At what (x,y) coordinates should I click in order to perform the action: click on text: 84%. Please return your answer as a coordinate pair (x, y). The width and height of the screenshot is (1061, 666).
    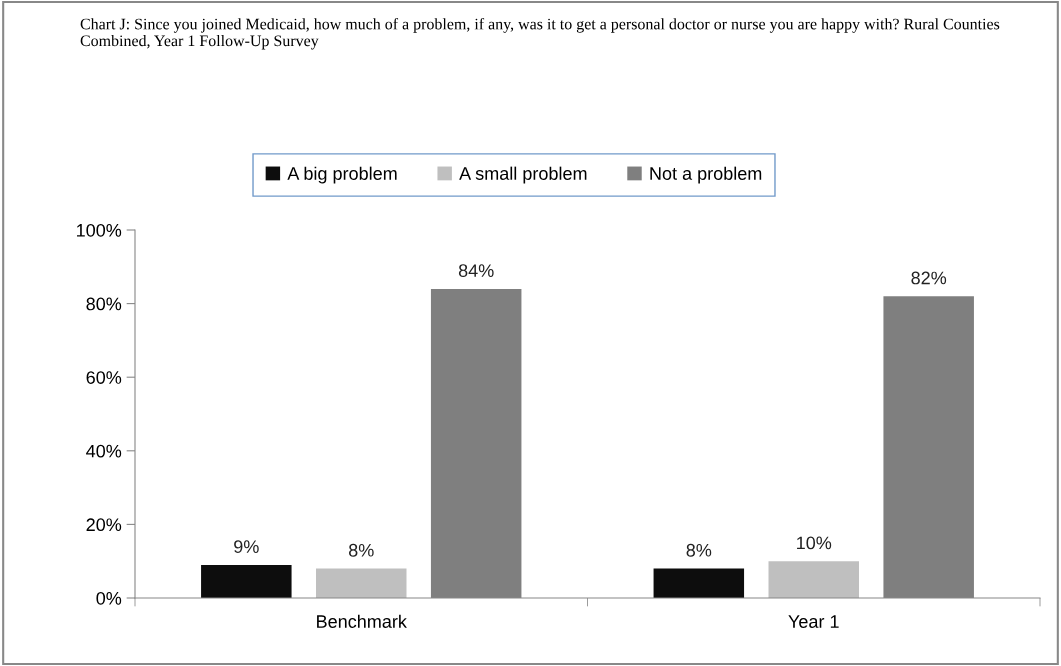
    Looking at the image, I should click on (476, 270).